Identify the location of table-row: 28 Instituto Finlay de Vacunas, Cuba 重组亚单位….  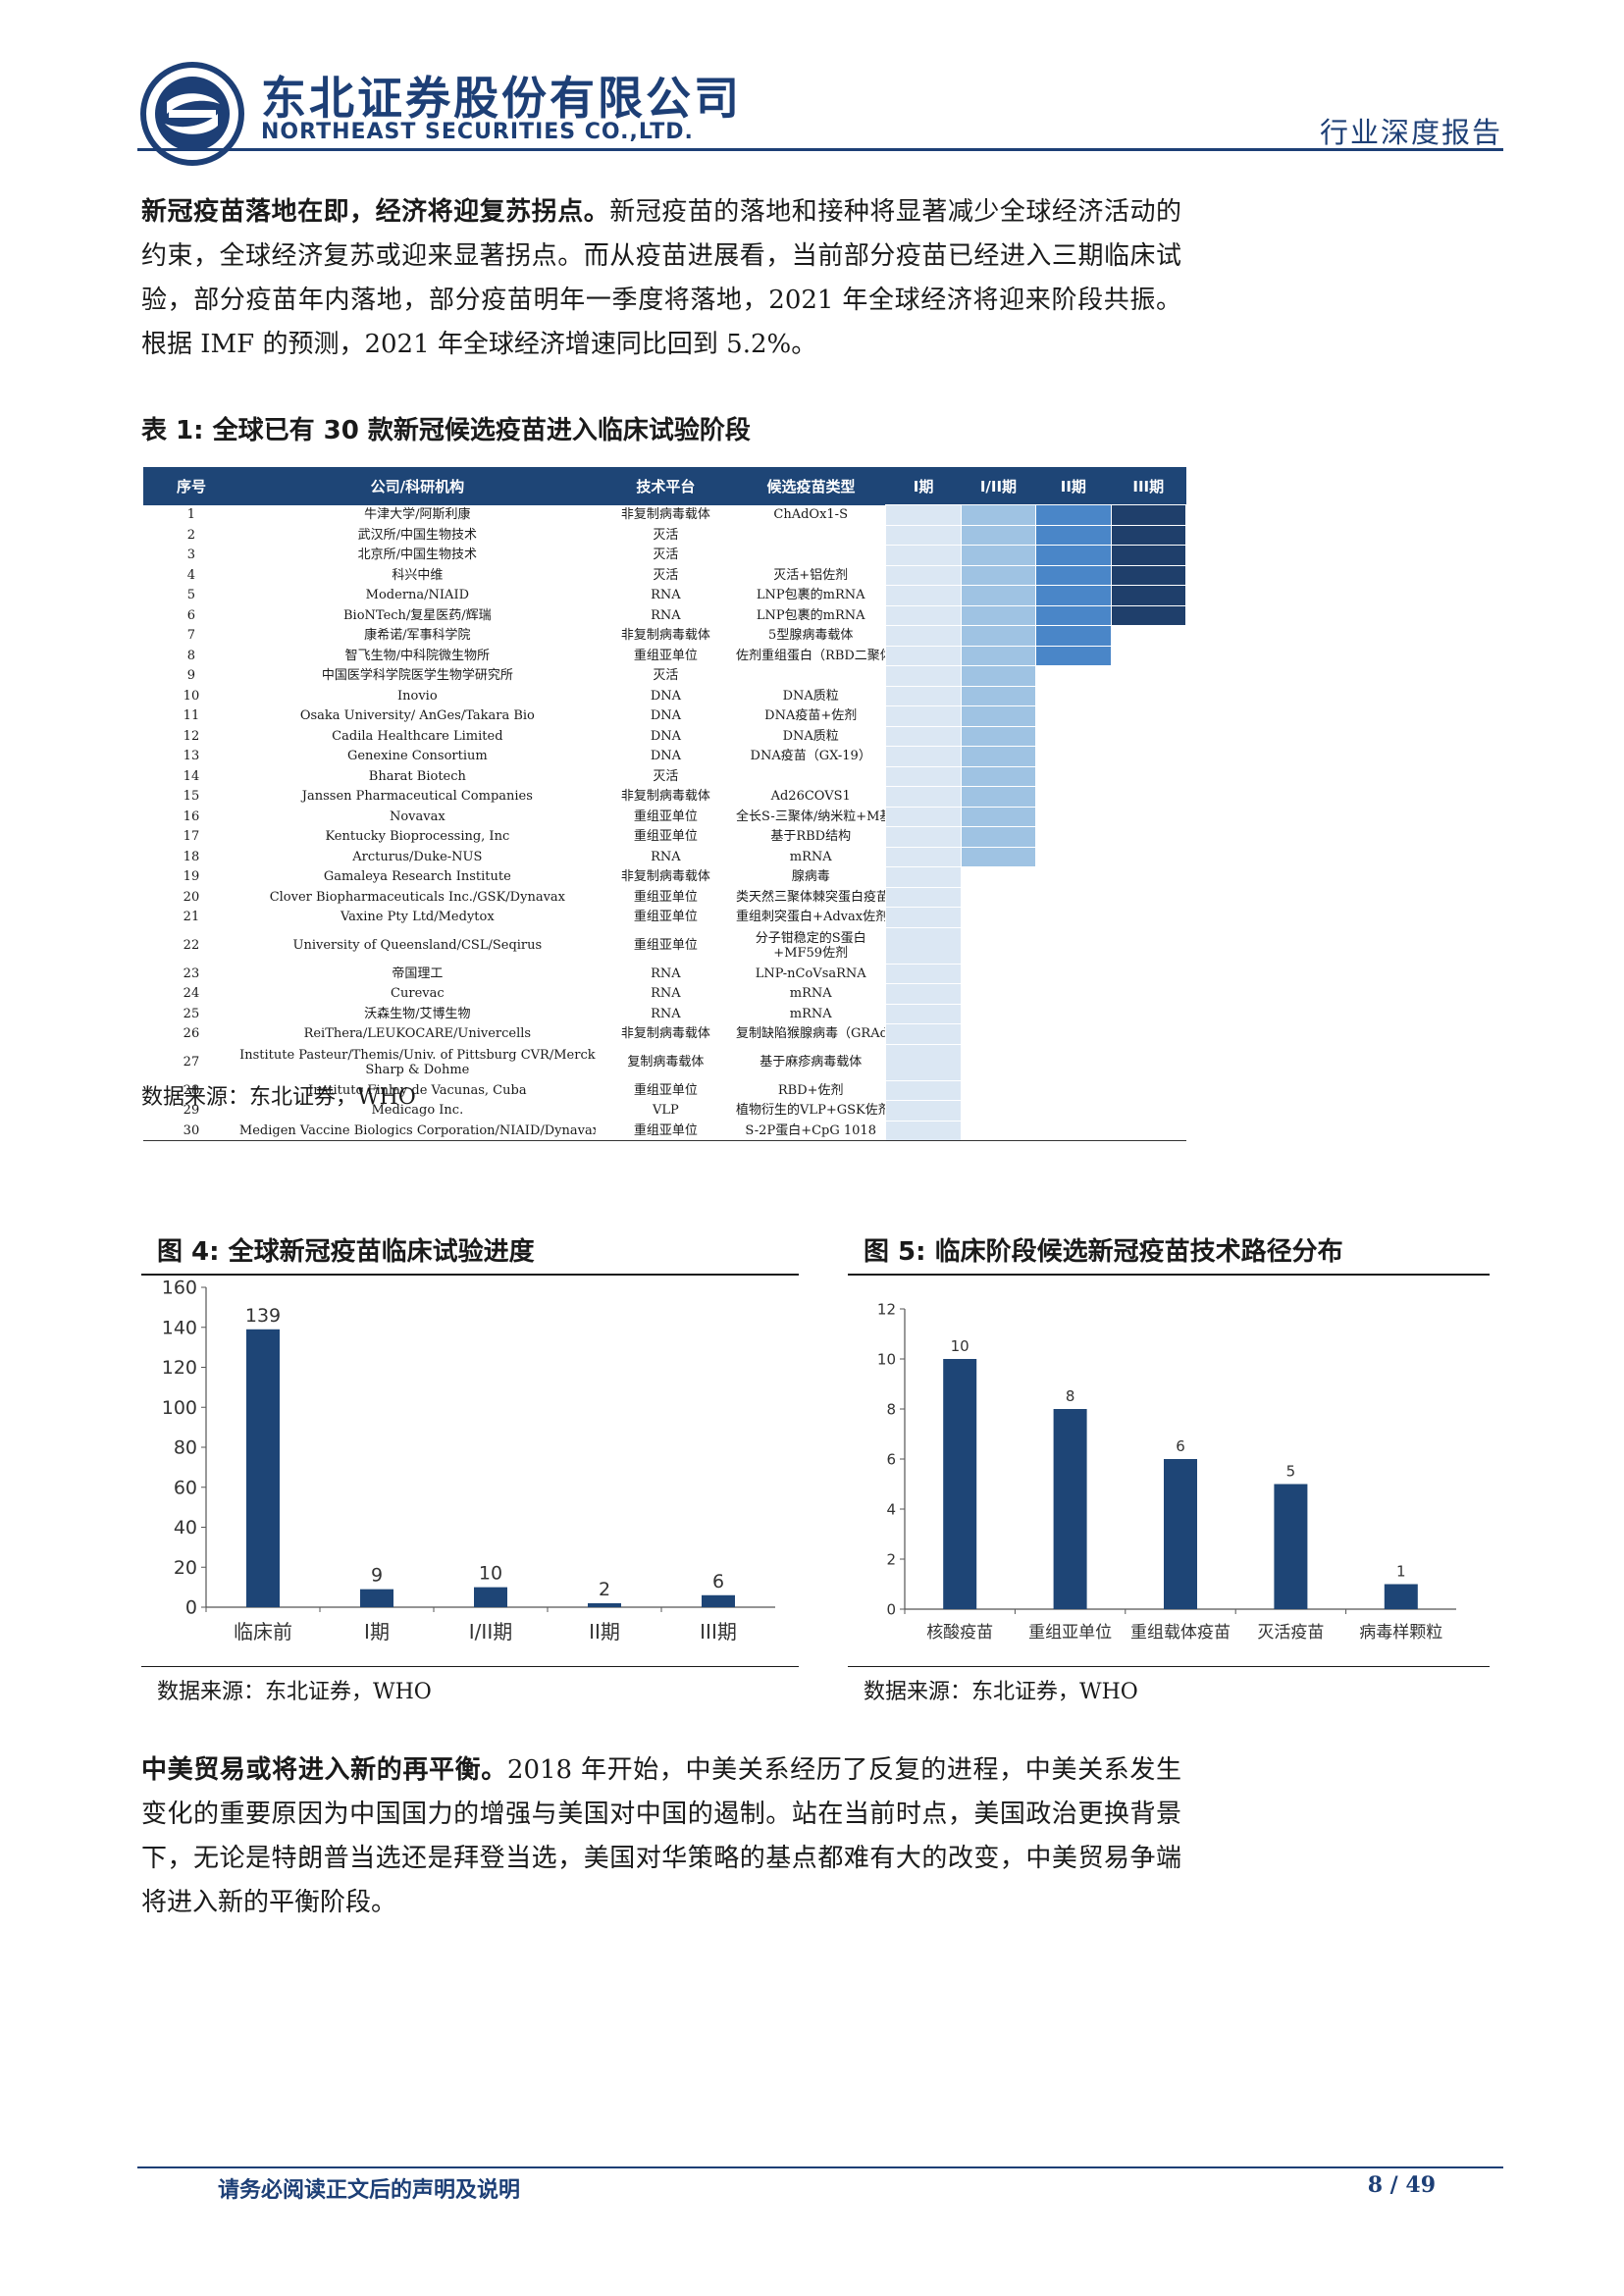
(664, 1090).